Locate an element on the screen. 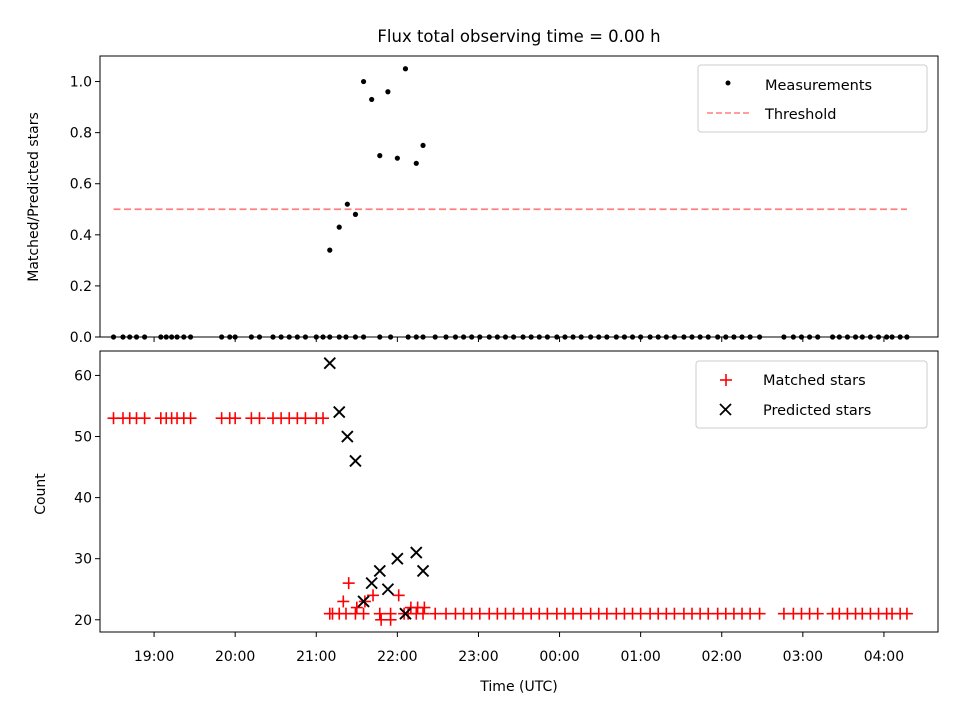 The width and height of the screenshot is (960, 720). bottom-y-axis-label: Count is located at coordinates (41, 494).